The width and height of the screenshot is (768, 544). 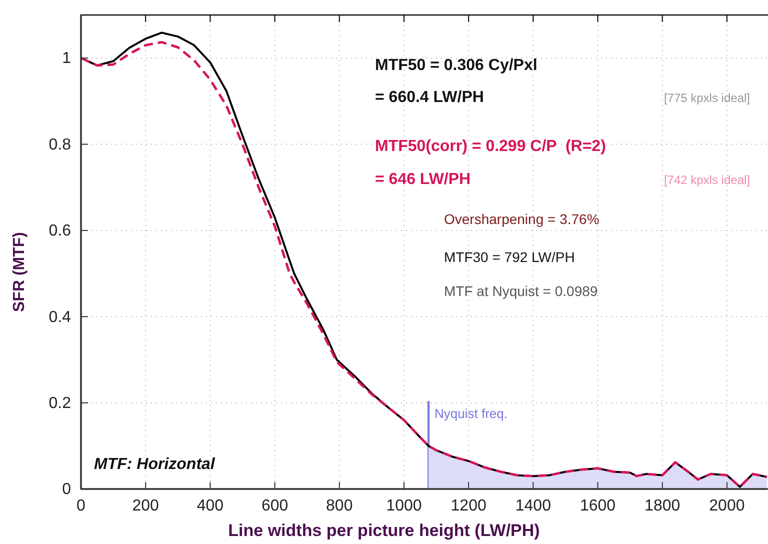 What do you see at coordinates (707, 98) in the screenshot?
I see `annotation: [775 kpxls ideal]` at bounding box center [707, 98].